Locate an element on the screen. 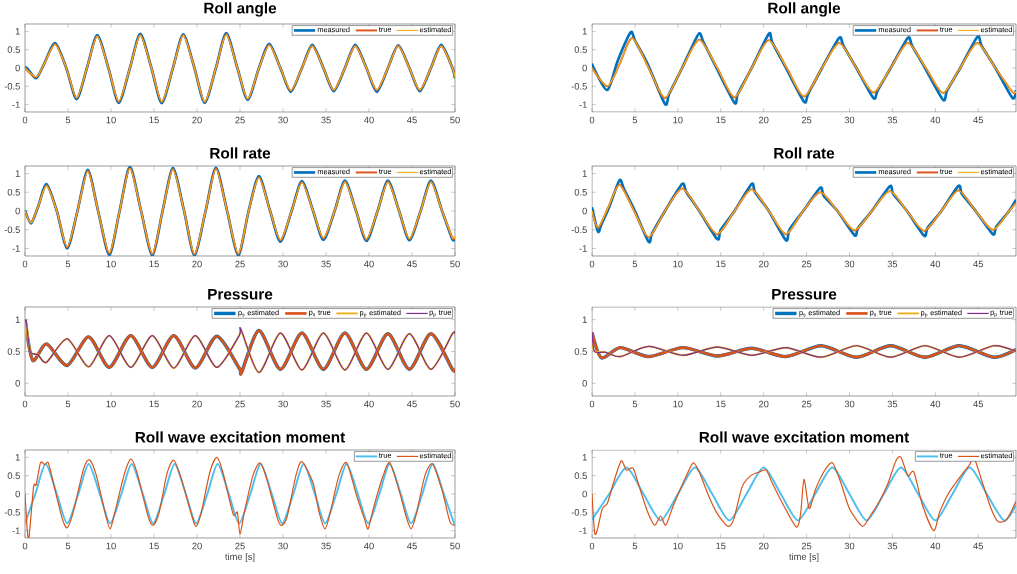 The image size is (1017, 574). chart-title: Roll wave excitation moment is located at coordinates (804, 437).